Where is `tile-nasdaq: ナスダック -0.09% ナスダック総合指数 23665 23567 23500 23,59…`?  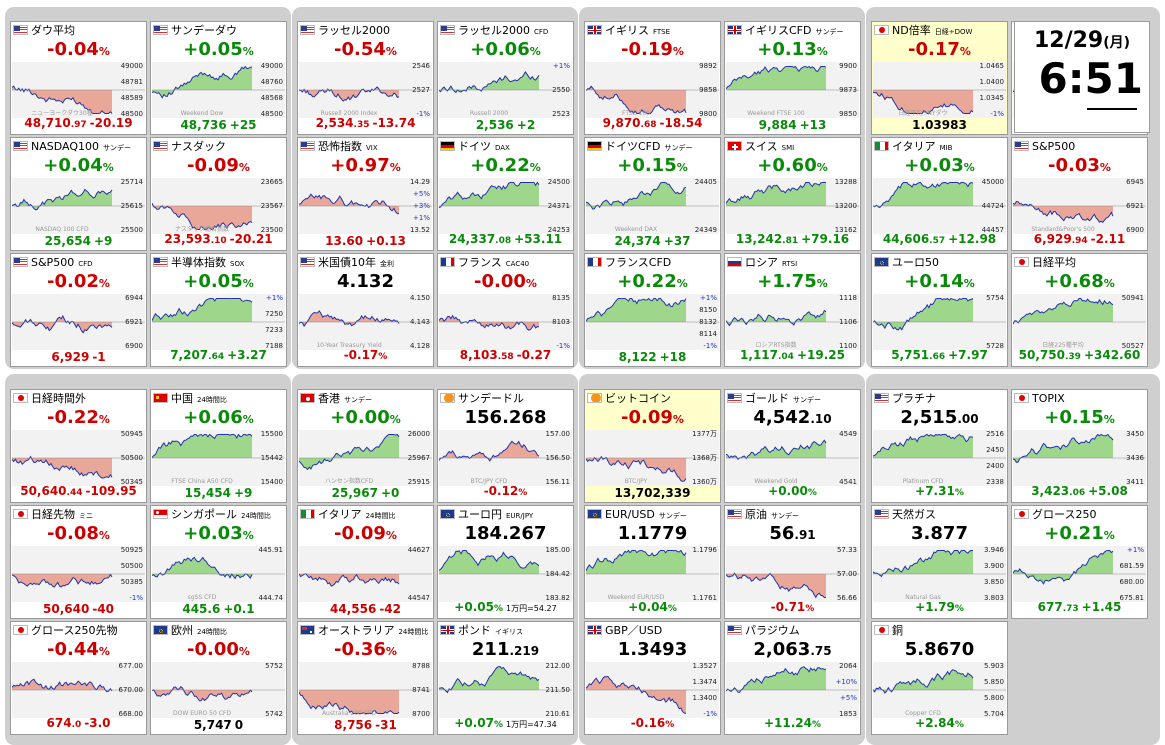
tile-nasdaq: ナスダック -0.09% ナスダック総合指数 23665 23567 23500 23,59… is located at coordinates (218, 194).